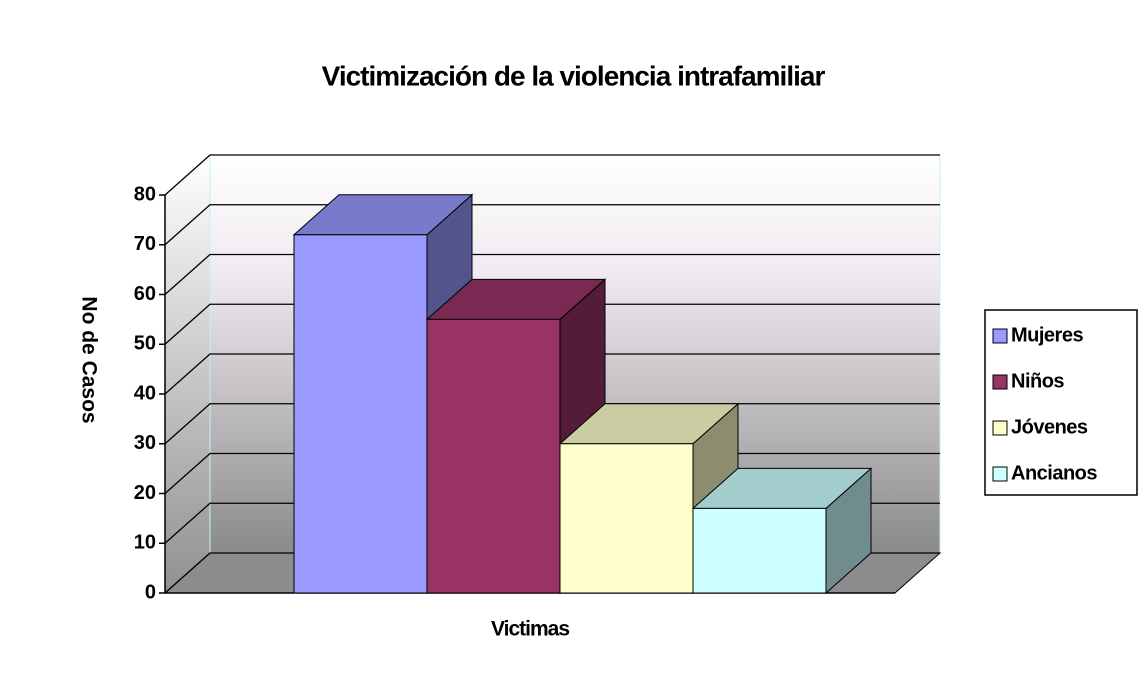 The height and width of the screenshot is (686, 1147). What do you see at coordinates (145, 443) in the screenshot?
I see `y-tick-label: 30` at bounding box center [145, 443].